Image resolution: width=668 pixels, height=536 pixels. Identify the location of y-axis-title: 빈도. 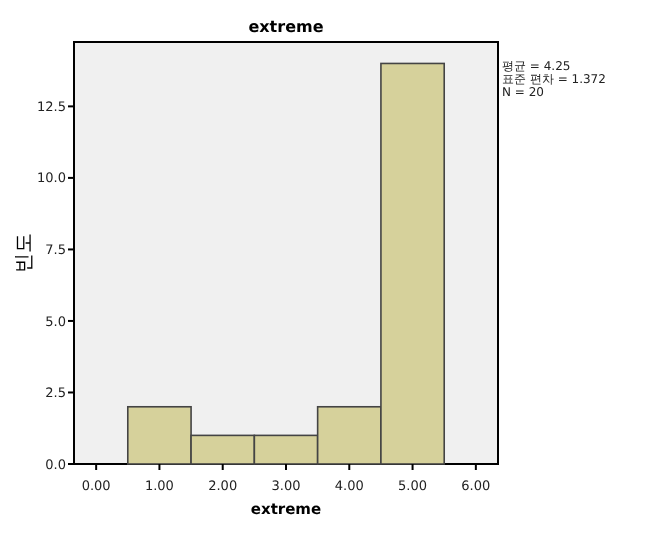
(25, 253).